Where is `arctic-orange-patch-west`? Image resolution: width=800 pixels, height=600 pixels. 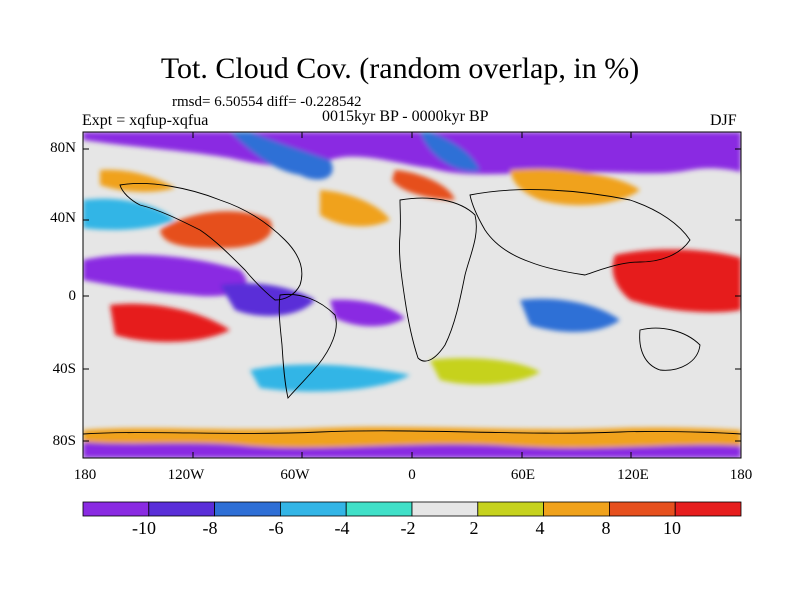
arctic-orange-patch-west is located at coordinates (137, 180).